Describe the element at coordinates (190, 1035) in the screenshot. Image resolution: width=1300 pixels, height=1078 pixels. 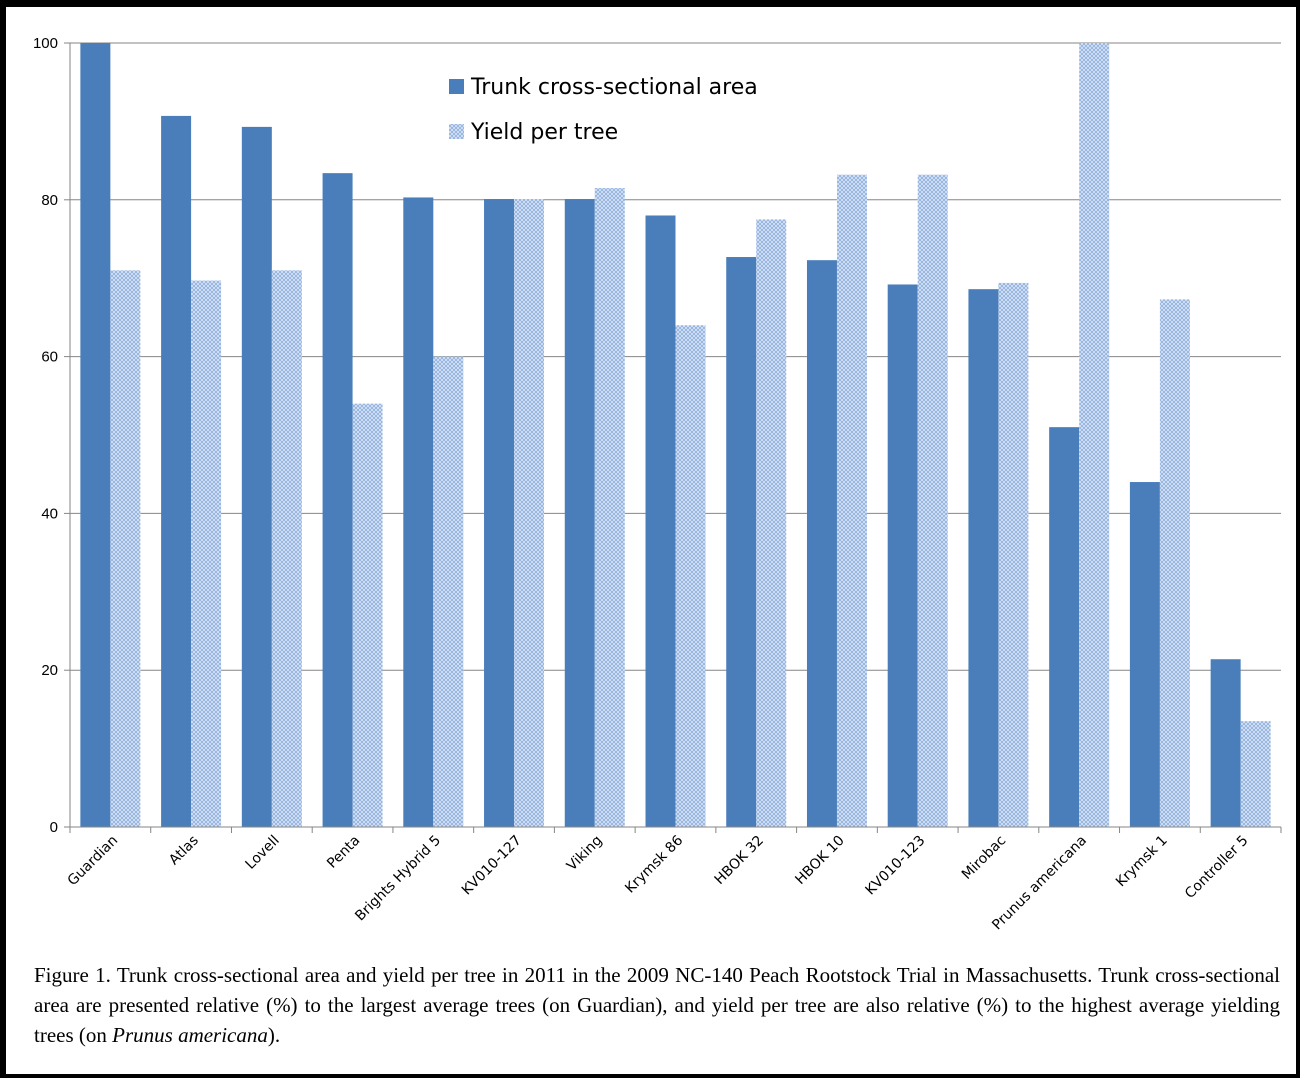
I see `caption-species: Prunus americana` at that location.